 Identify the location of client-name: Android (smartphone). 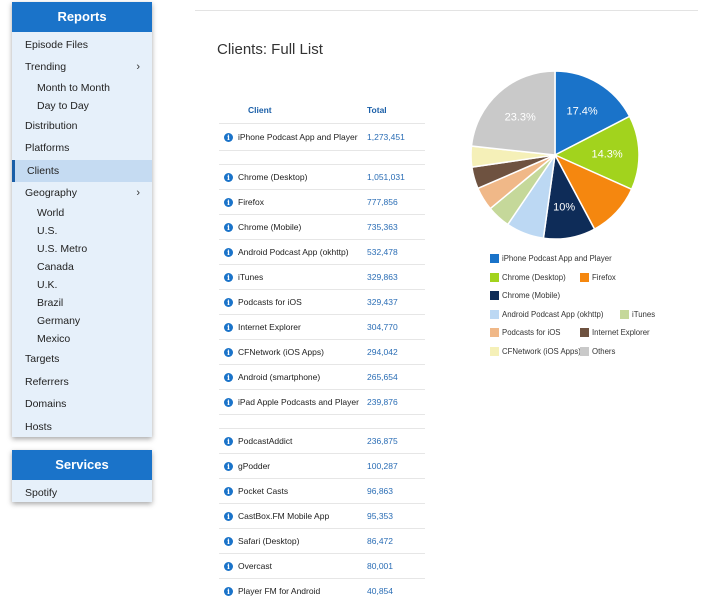
(279, 377).